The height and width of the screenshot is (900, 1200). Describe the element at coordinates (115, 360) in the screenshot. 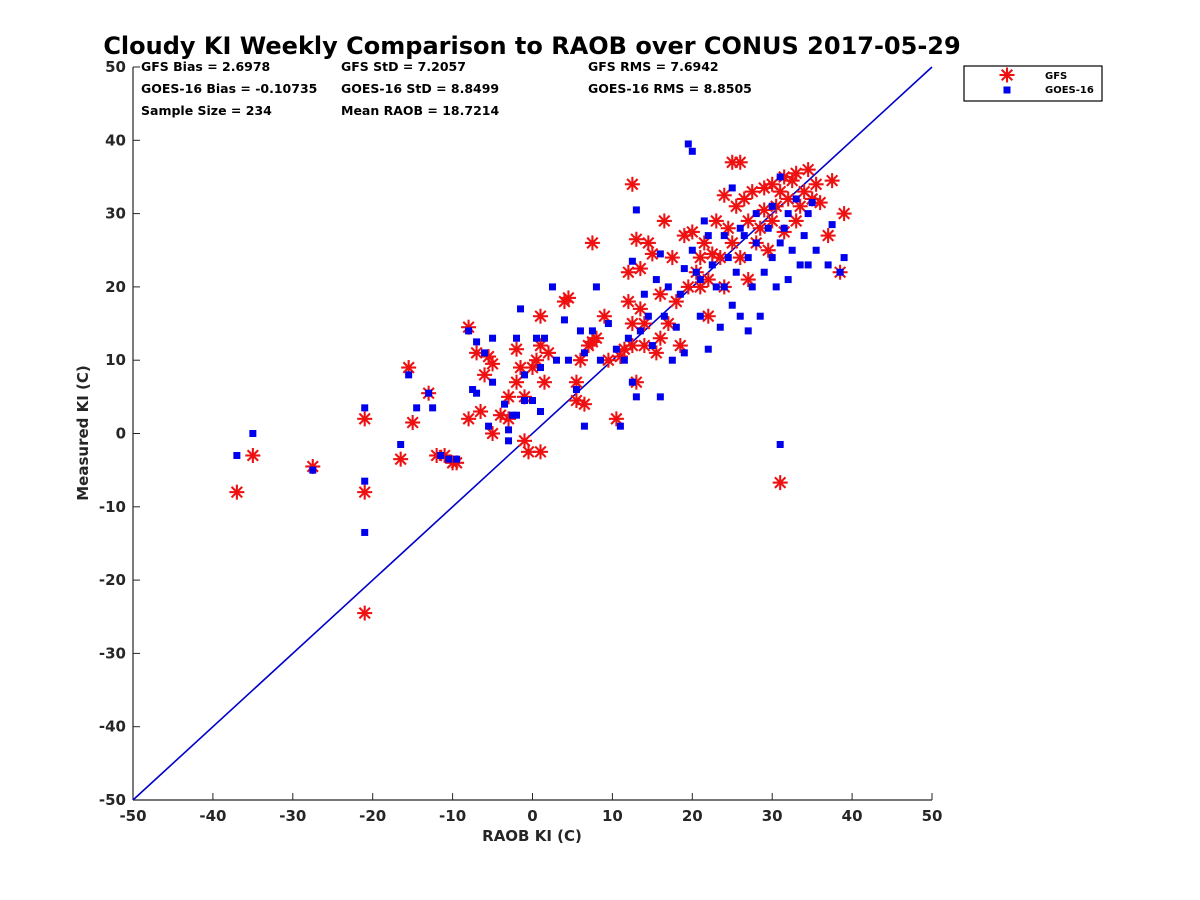

I see `y-tick-label: 10` at that location.